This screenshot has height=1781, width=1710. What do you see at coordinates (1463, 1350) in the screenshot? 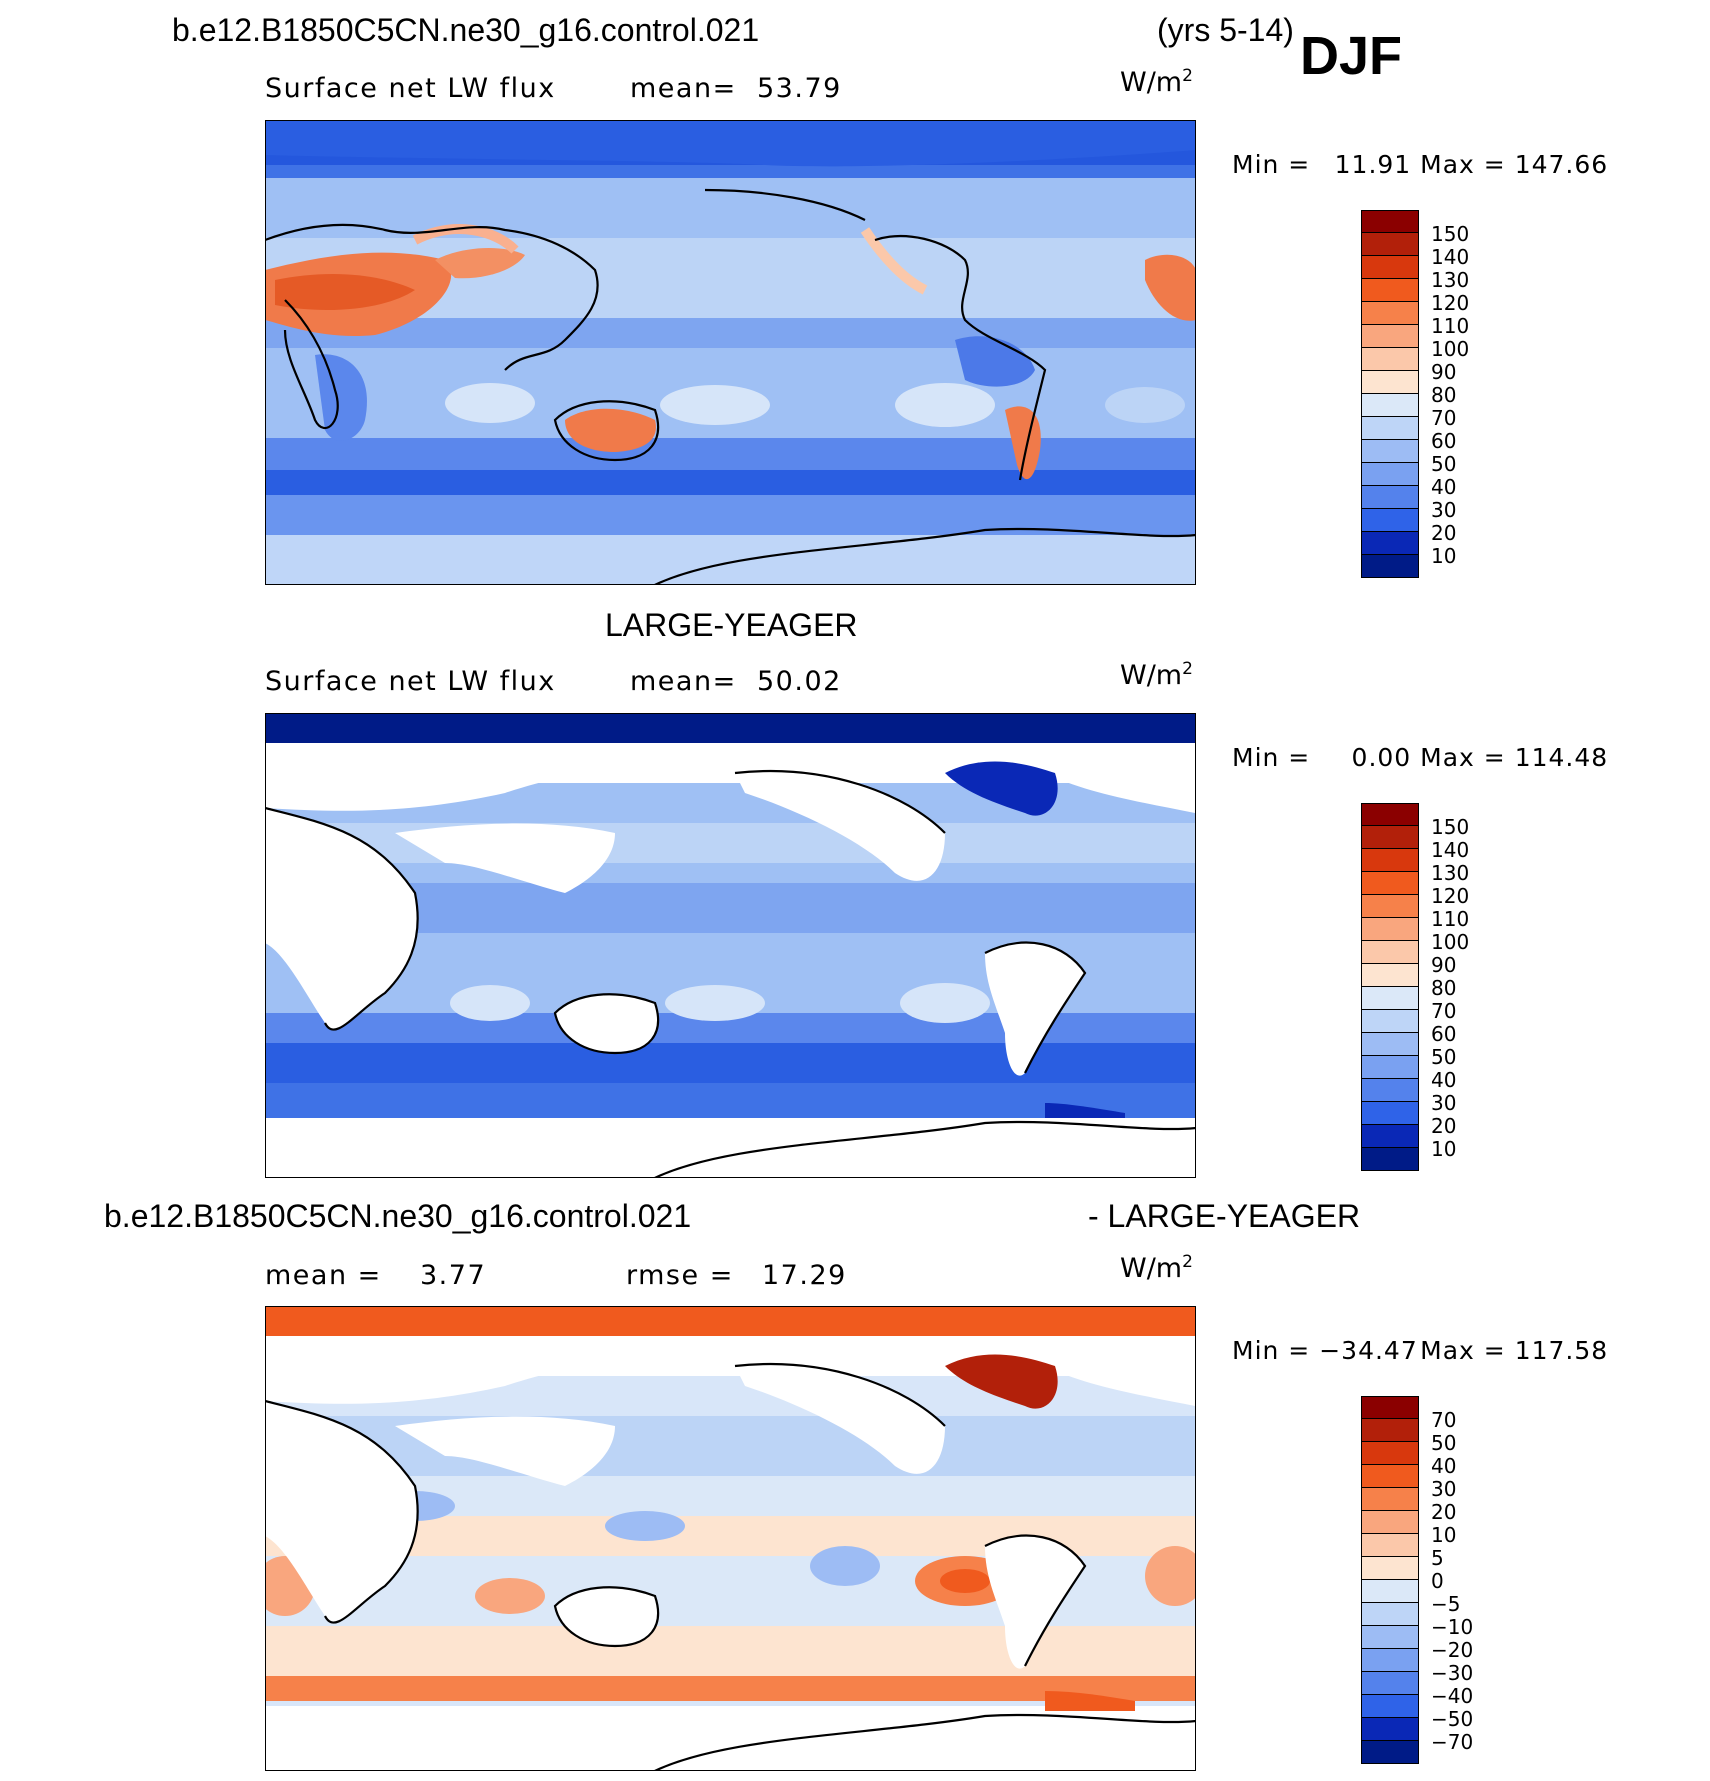
I see `panel3-max-label: Max =` at bounding box center [1463, 1350].